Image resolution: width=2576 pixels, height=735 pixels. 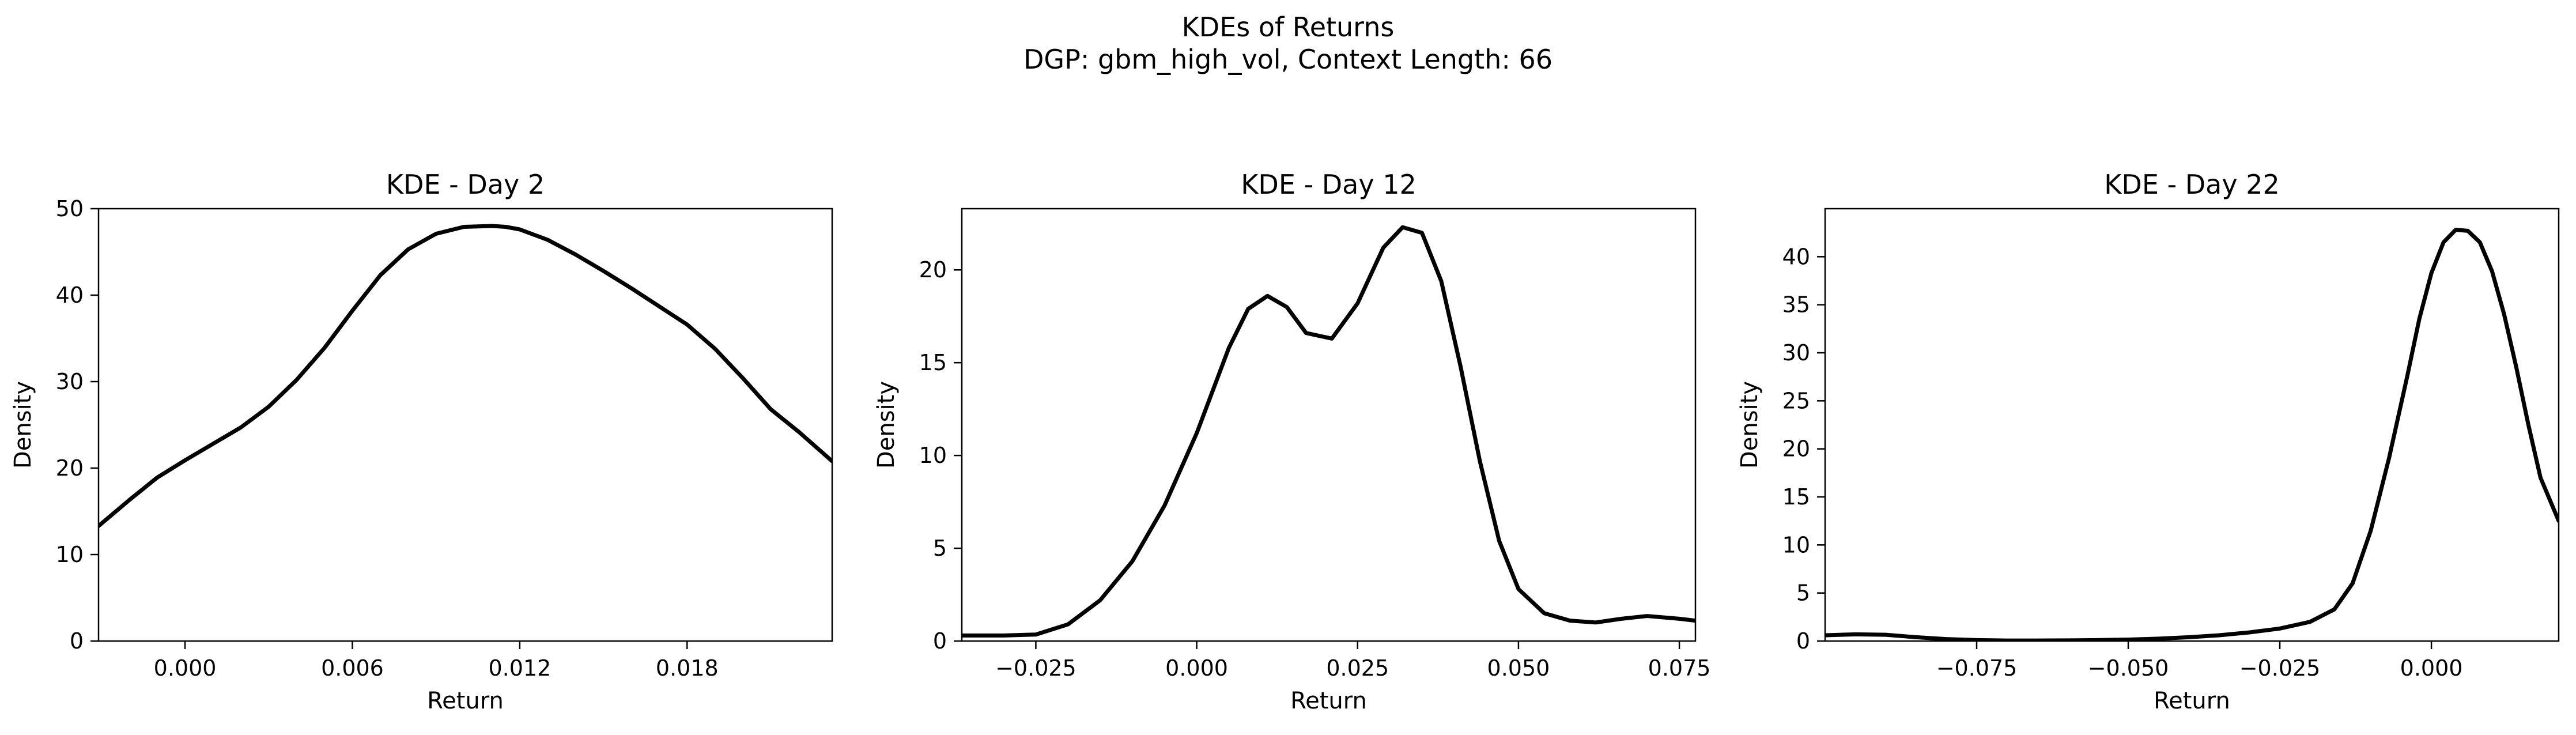 What do you see at coordinates (1358, 668) in the screenshot?
I see `x-tick-label: 0.025` at bounding box center [1358, 668].